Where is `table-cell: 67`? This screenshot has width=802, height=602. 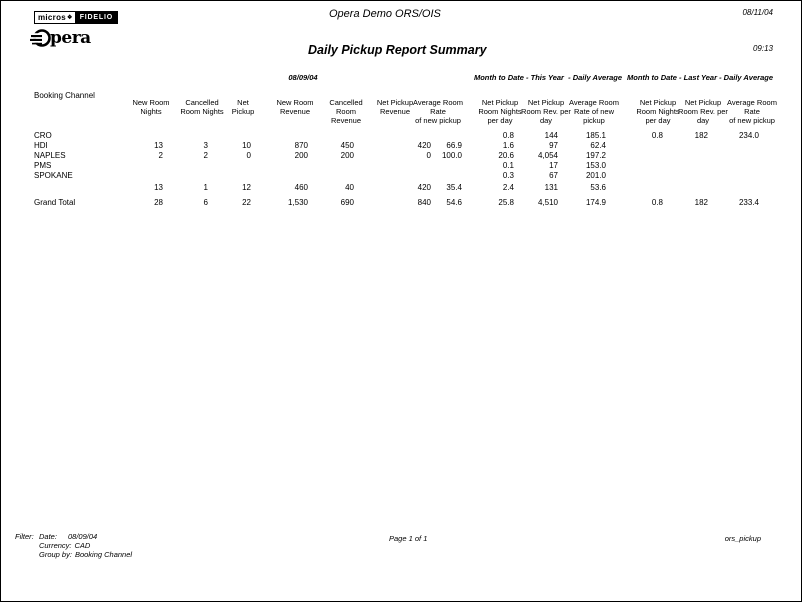
table-cell: 67 is located at coordinates (553, 175).